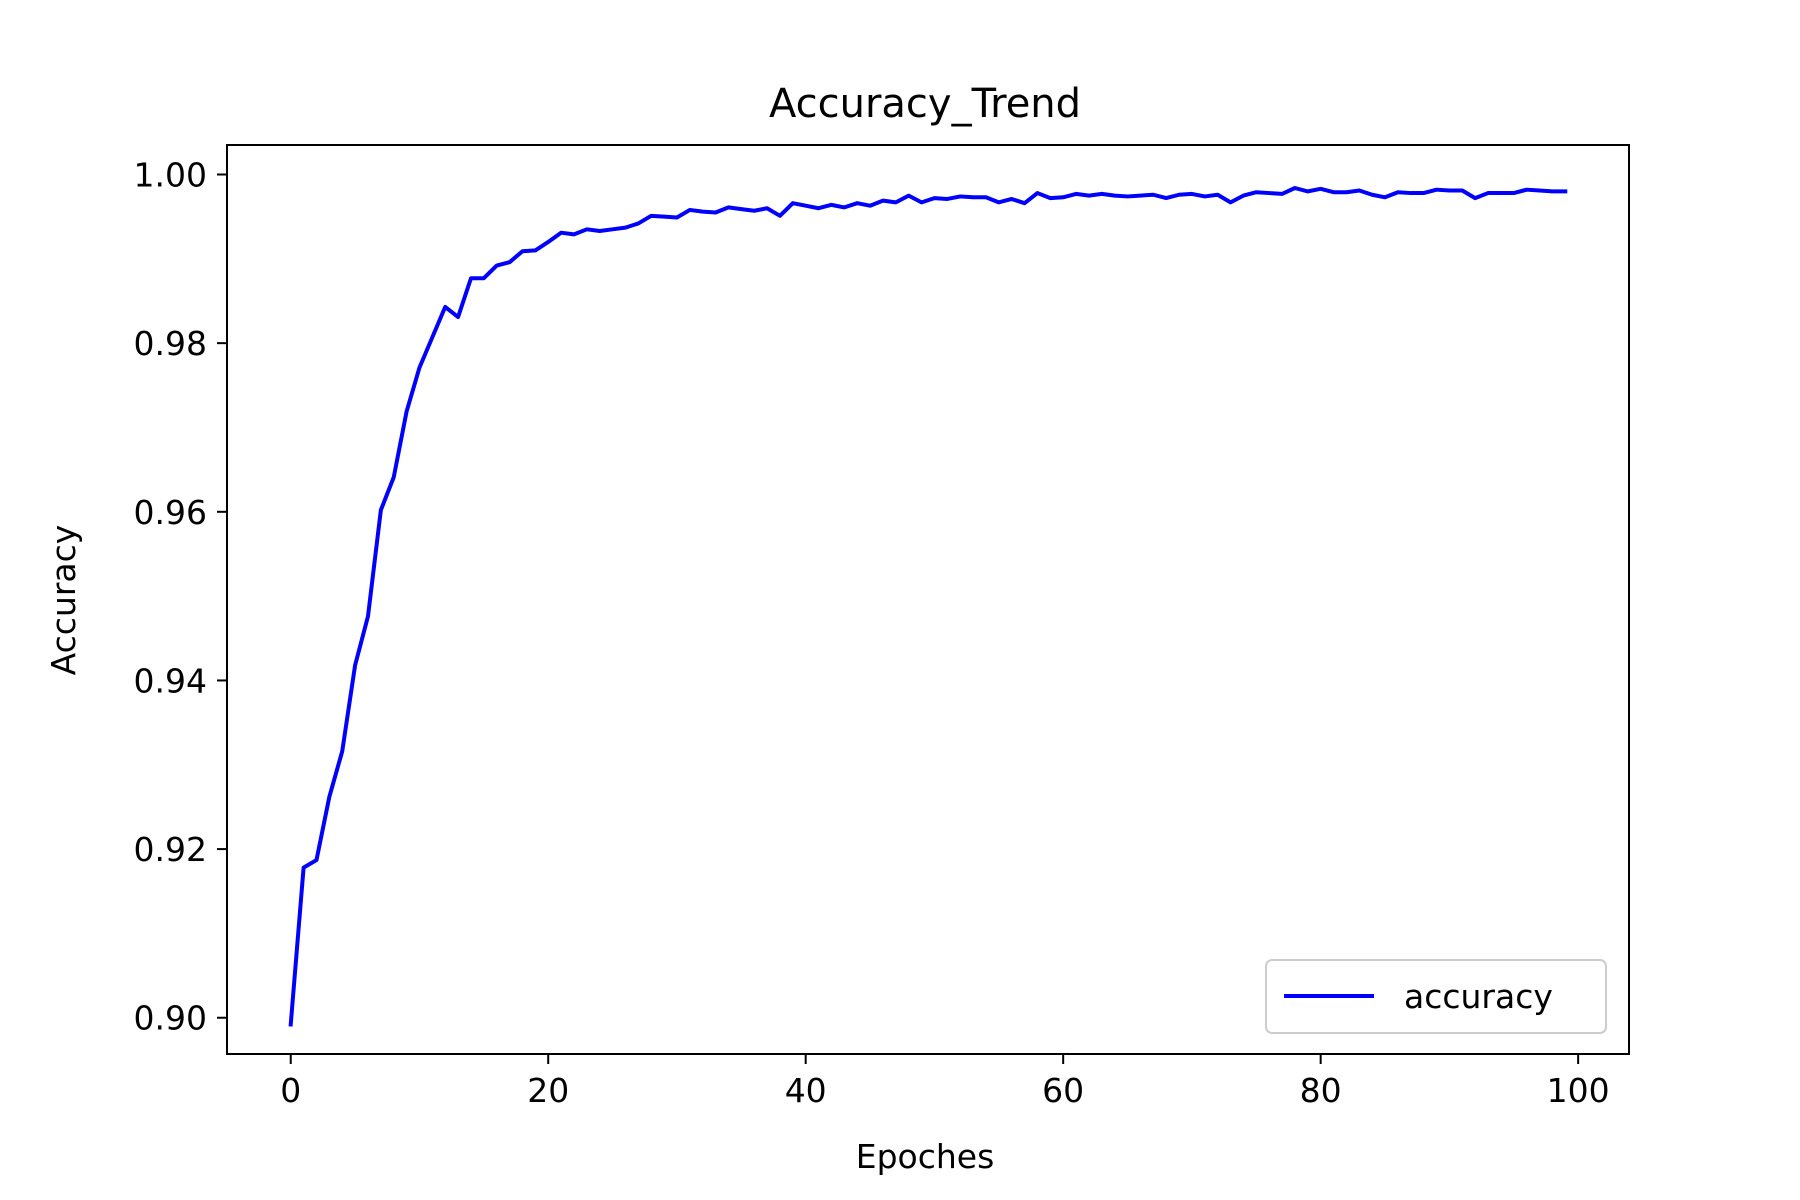 The width and height of the screenshot is (1800, 1200). I want to click on legend-frame, so click(1436, 996).